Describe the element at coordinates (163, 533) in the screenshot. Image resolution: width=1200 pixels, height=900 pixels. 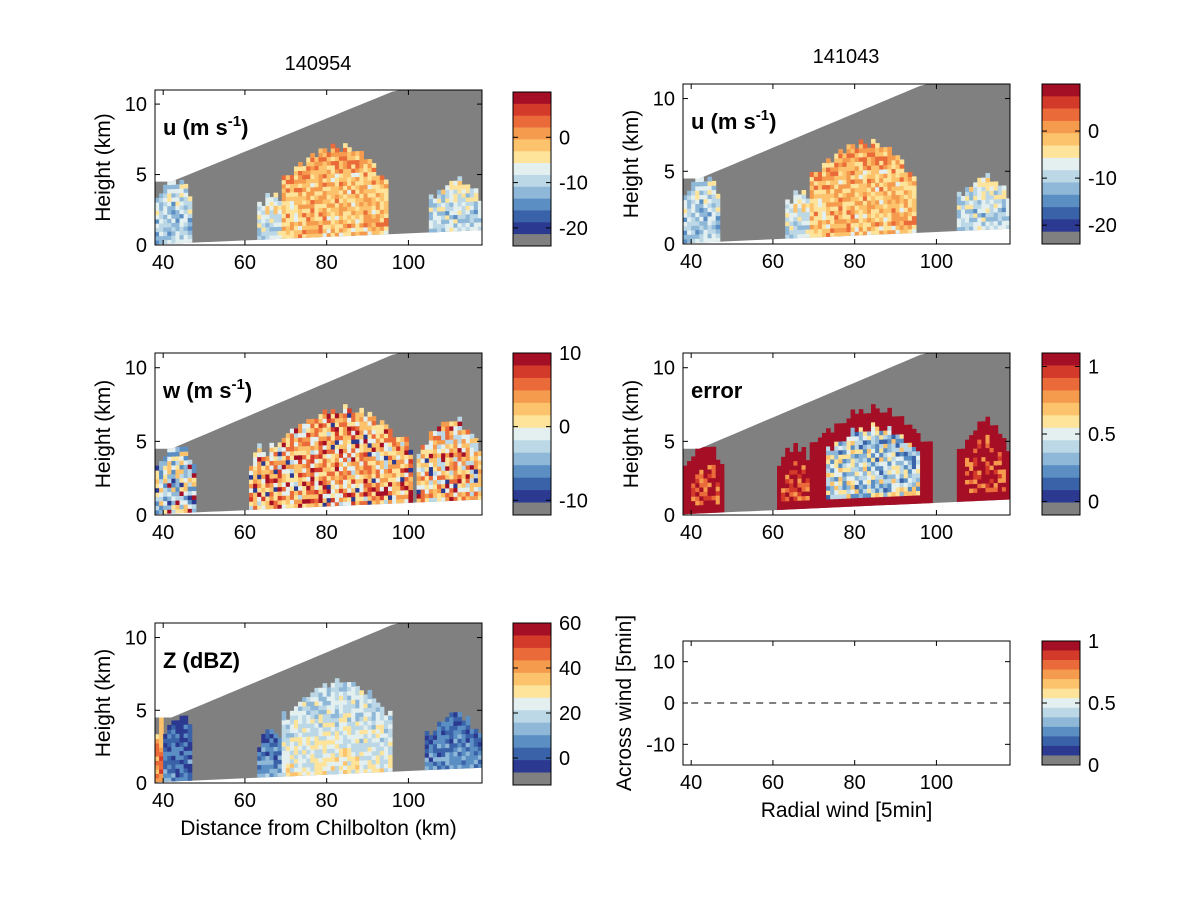
I see `x-tick-label: 40` at that location.